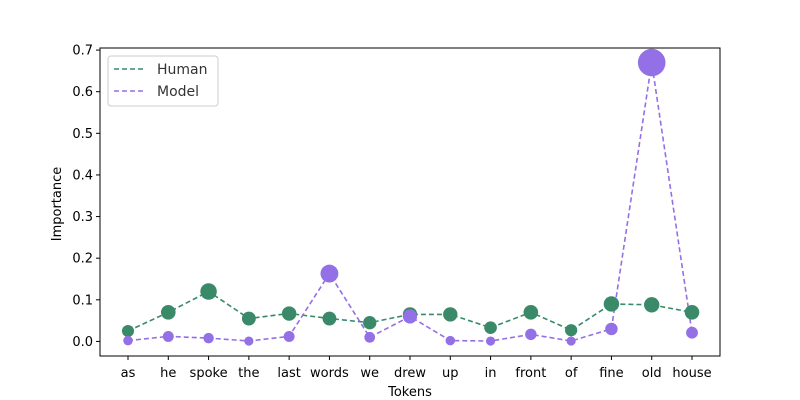 The height and width of the screenshot is (400, 800). Describe the element at coordinates (491, 373) in the screenshot. I see `x-tick-label: in` at that location.